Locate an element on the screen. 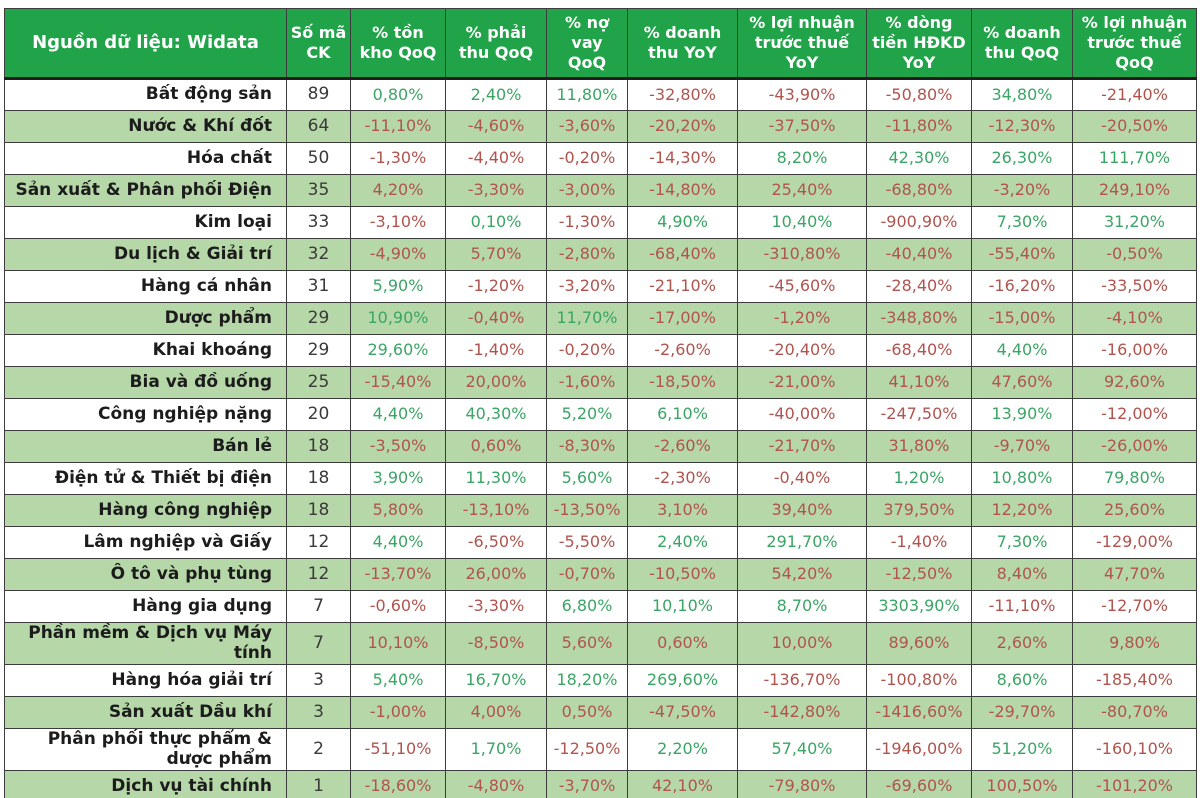  sector-name-cell: Hàng công nghiệp is located at coordinates (145, 510).